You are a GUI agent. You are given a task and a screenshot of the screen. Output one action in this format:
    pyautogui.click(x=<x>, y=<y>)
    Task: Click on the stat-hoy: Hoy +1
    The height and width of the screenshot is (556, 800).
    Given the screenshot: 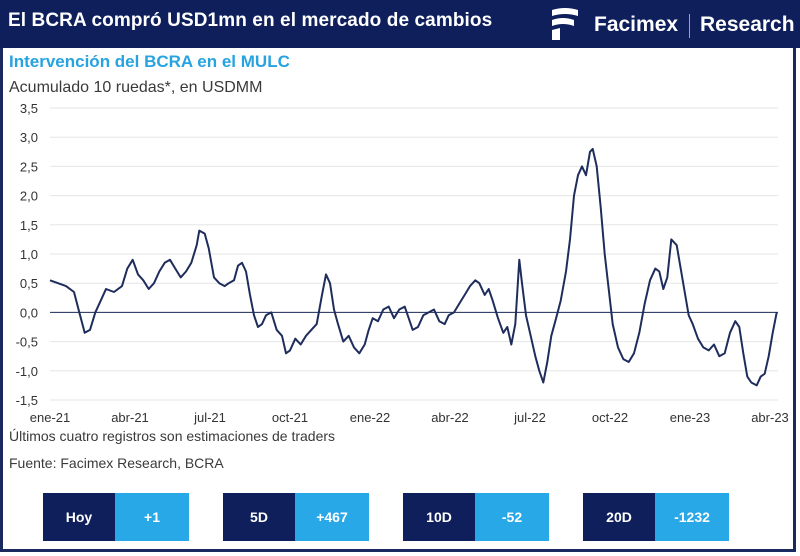 What is the action you would take?
    pyautogui.click(x=116, y=517)
    